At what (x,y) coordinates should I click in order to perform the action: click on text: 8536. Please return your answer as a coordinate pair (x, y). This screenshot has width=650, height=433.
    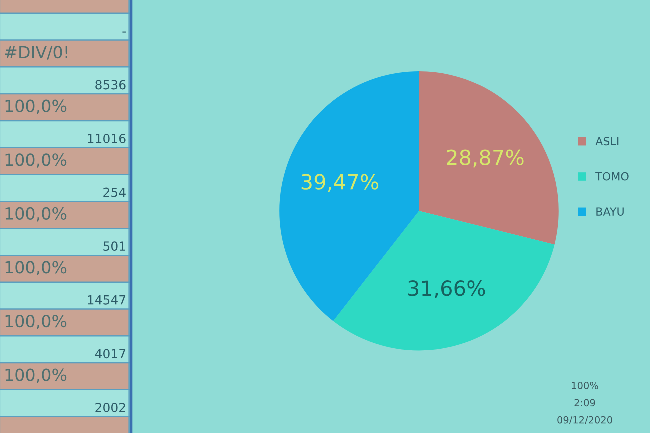
    Looking at the image, I should click on (111, 85).